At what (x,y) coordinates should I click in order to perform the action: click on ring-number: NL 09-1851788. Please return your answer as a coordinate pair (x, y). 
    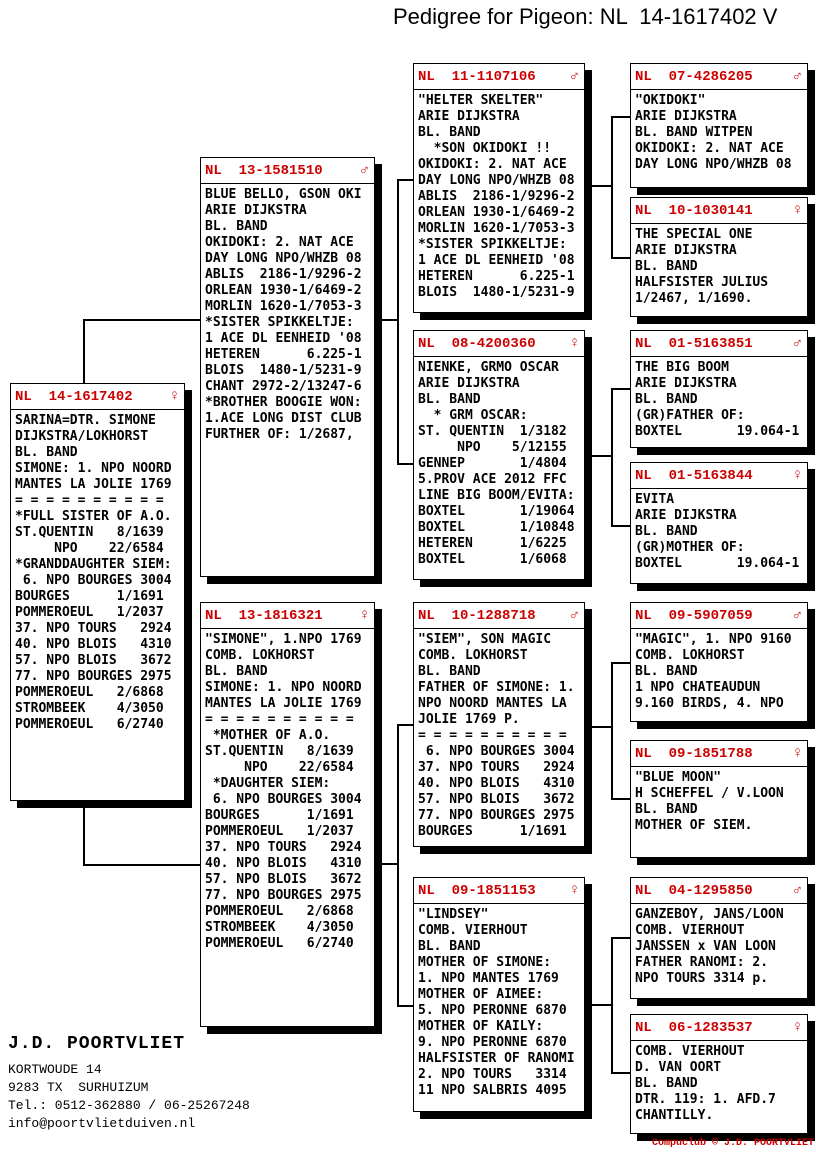
    Looking at the image, I should click on (694, 753).